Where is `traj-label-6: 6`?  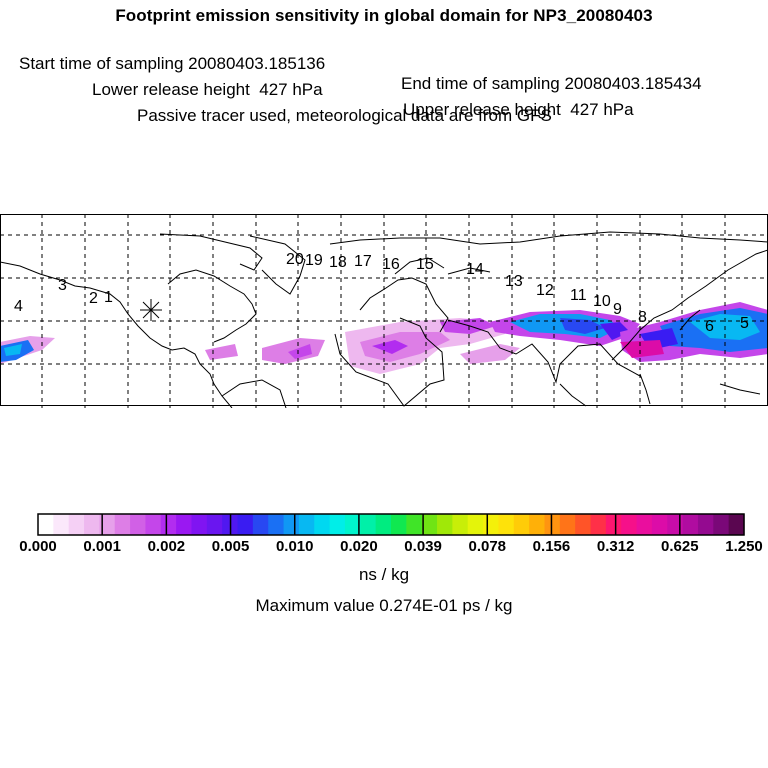 traj-label-6: 6 is located at coordinates (709, 326).